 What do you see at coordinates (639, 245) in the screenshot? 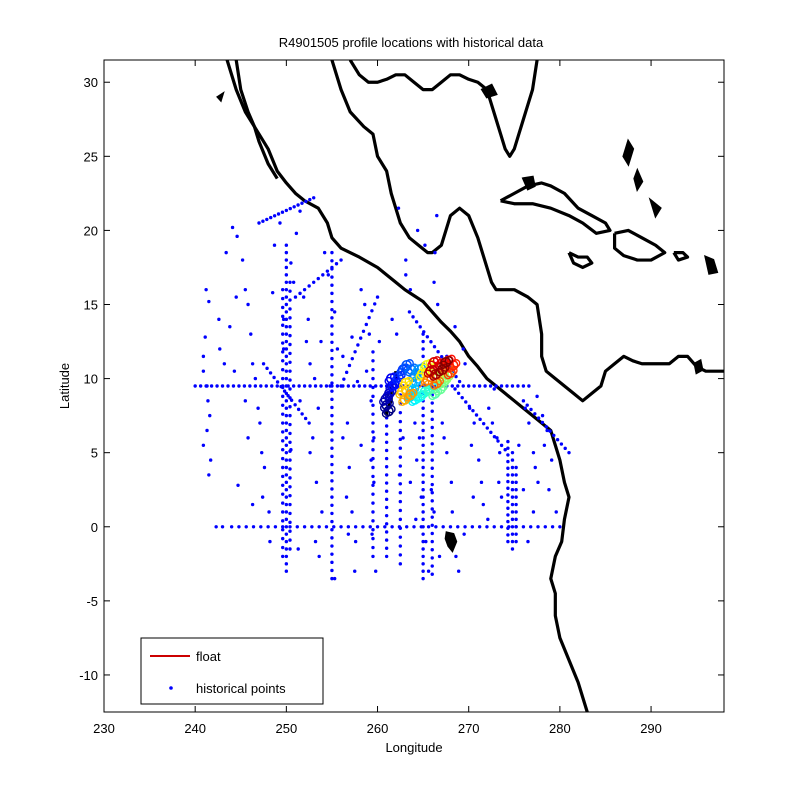
I see `coastline` at bounding box center [639, 245].